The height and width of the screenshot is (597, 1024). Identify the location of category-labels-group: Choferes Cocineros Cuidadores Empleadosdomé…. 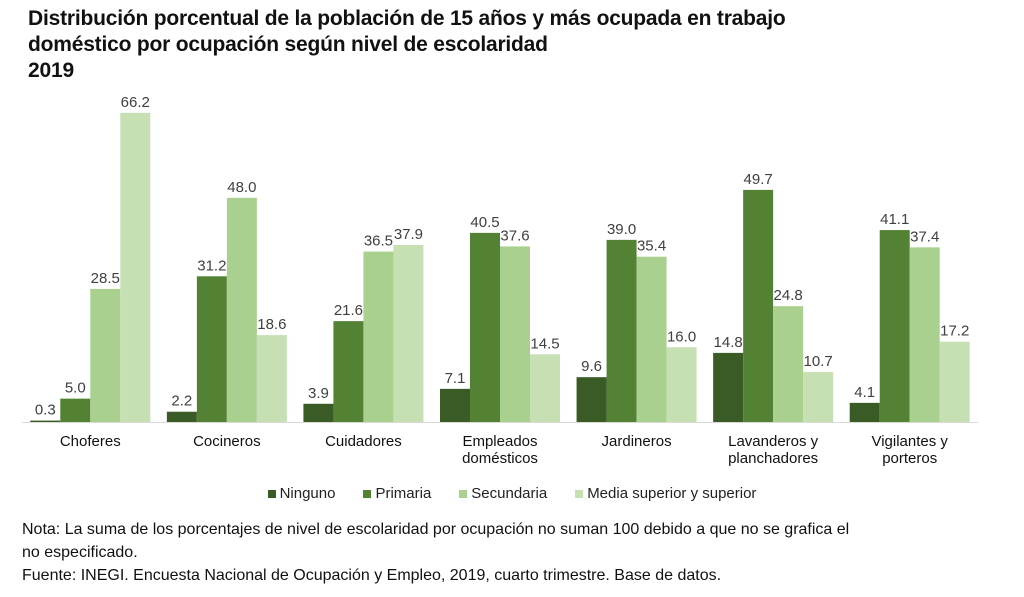
(504, 450).